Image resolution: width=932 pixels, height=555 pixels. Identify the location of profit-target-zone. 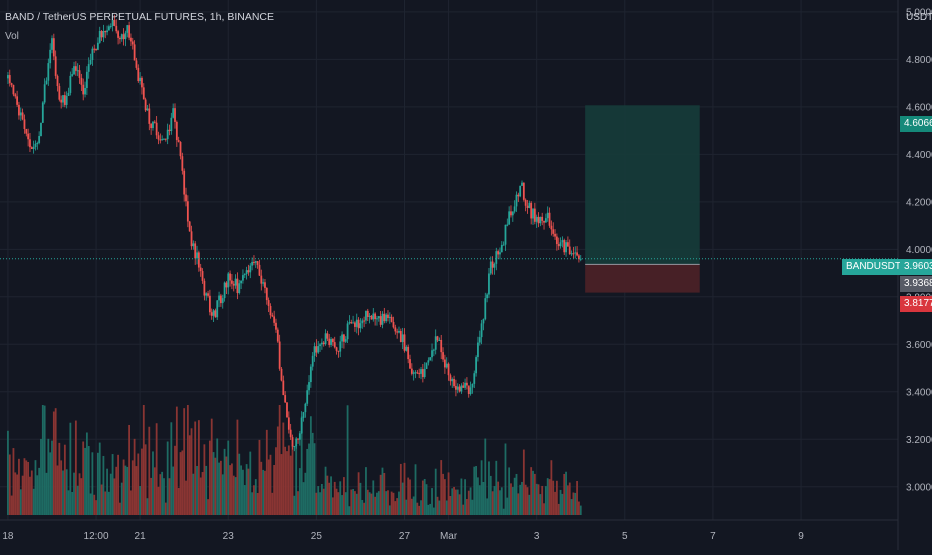
(642, 185).